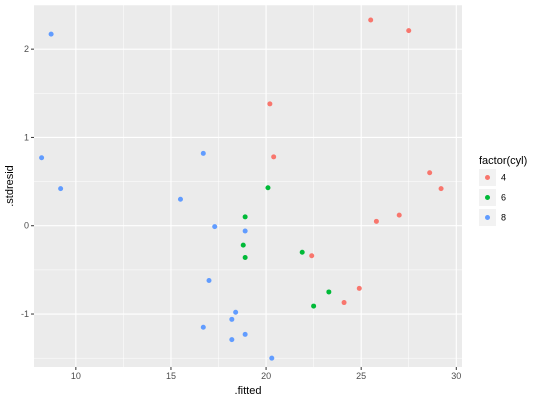  Describe the element at coordinates (171, 376) in the screenshot. I see `x-tick-label: 15` at that location.